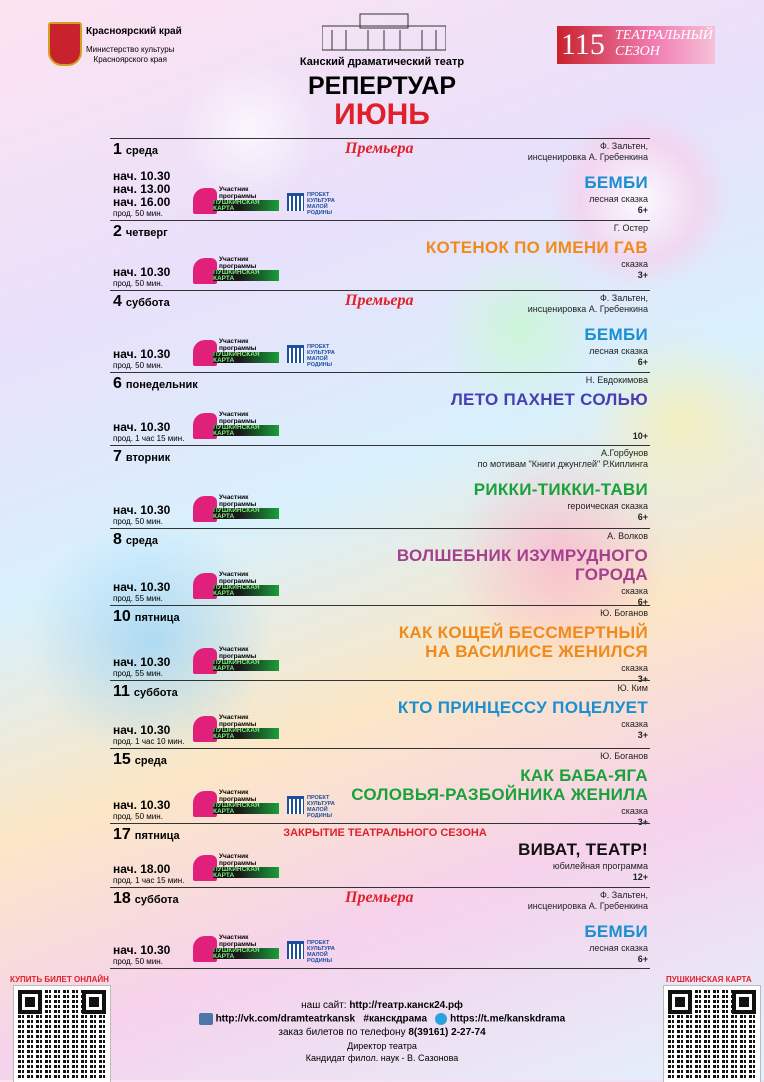 The width and height of the screenshot is (764, 1082). I want to click on day: 2, so click(117, 231).